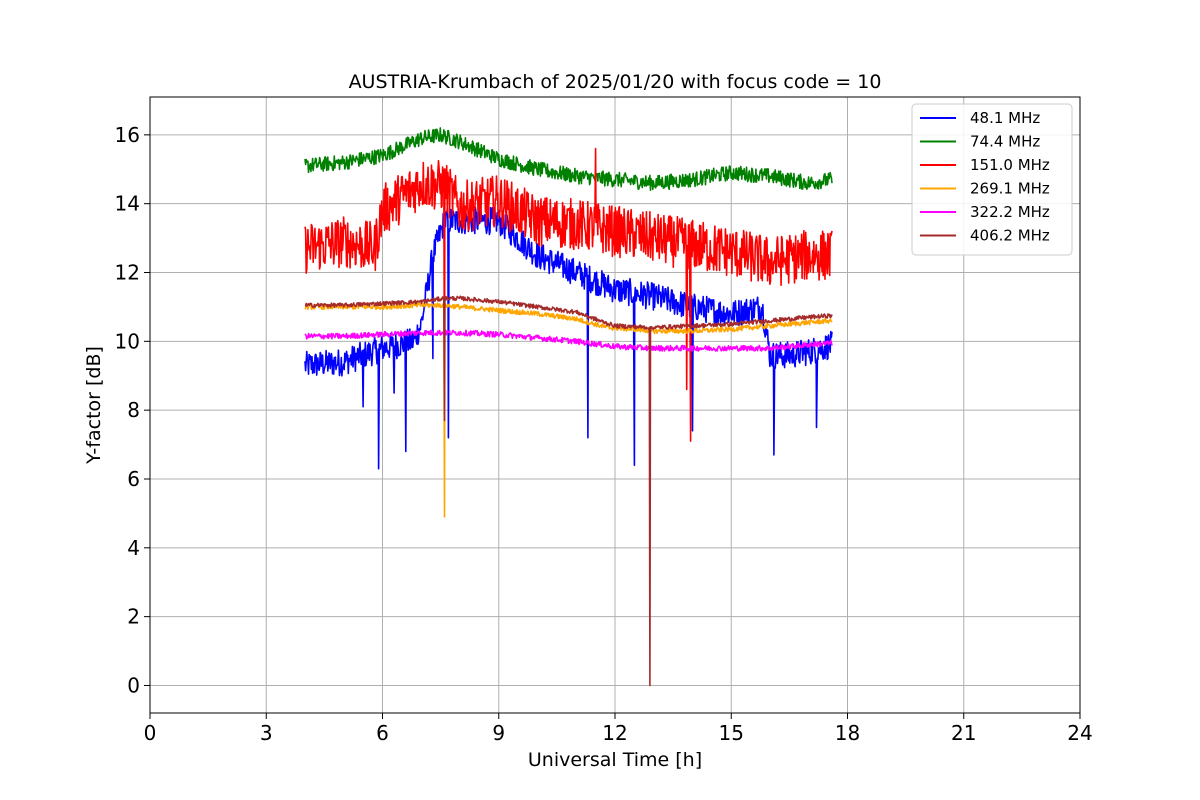 The image size is (1200, 800). What do you see at coordinates (127, 135) in the screenshot?
I see `y-tick-label: 16` at bounding box center [127, 135].